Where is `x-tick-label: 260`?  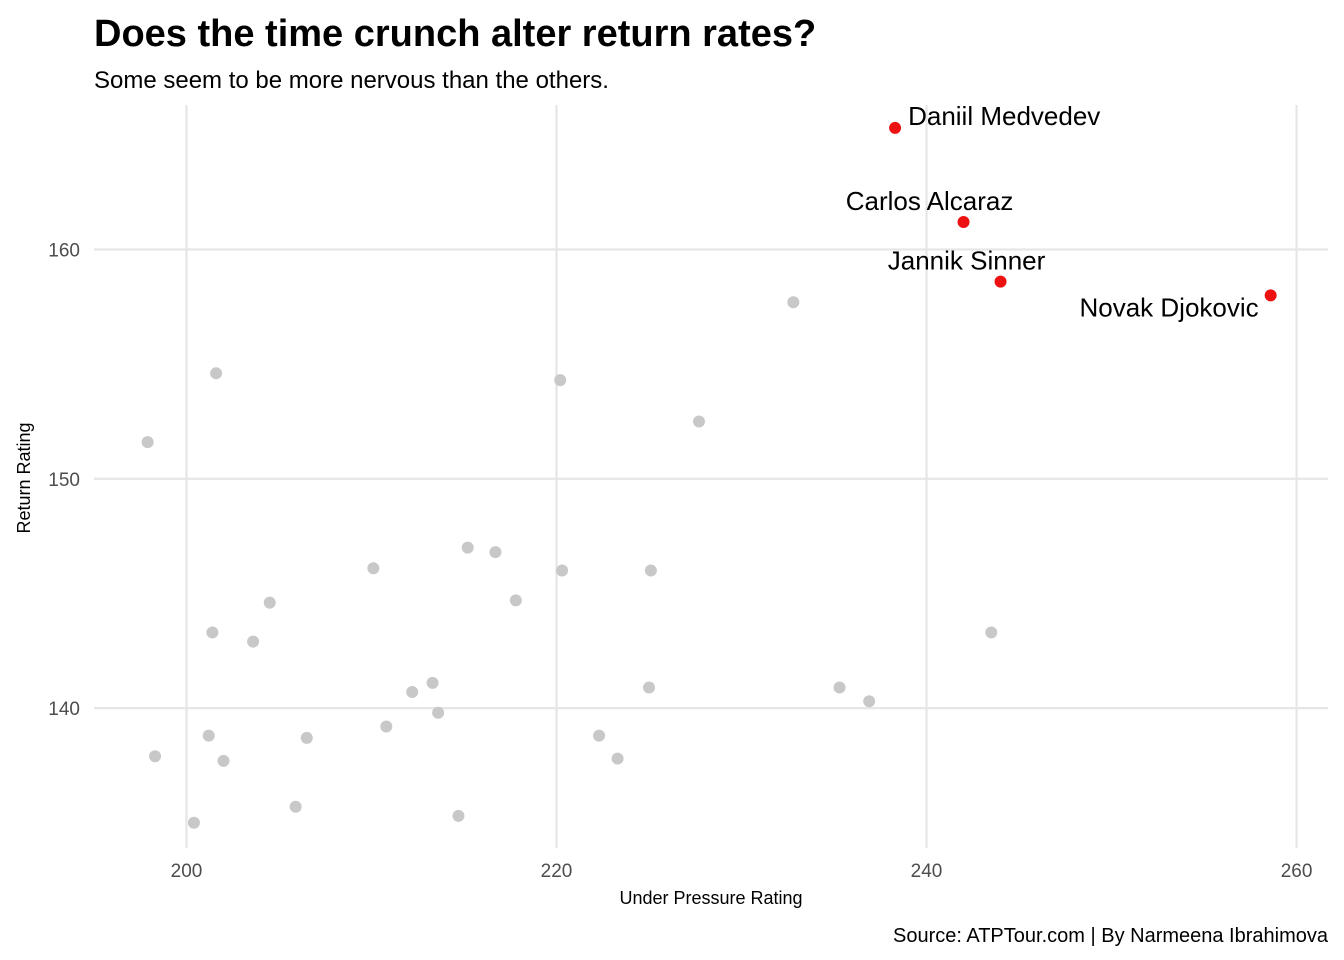 x-tick-label: 260 is located at coordinates (1297, 871).